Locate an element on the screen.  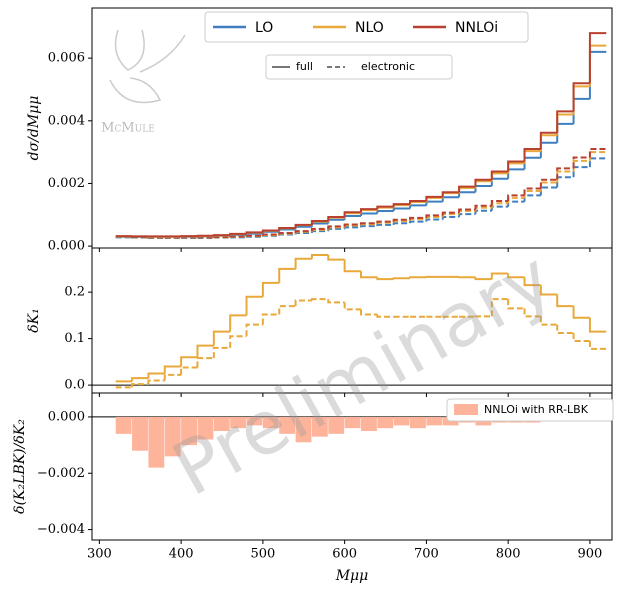
line-legend-label: electronic is located at coordinates (388, 66).